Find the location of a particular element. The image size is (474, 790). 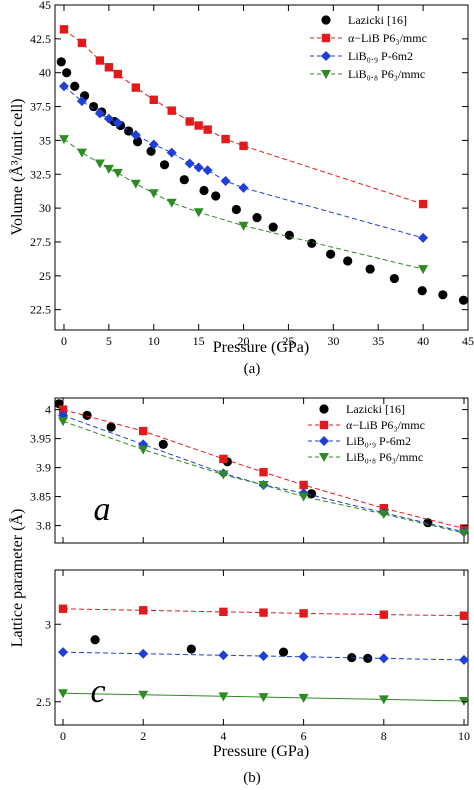

y-tick-label: 37.5 is located at coordinates (40, 107).